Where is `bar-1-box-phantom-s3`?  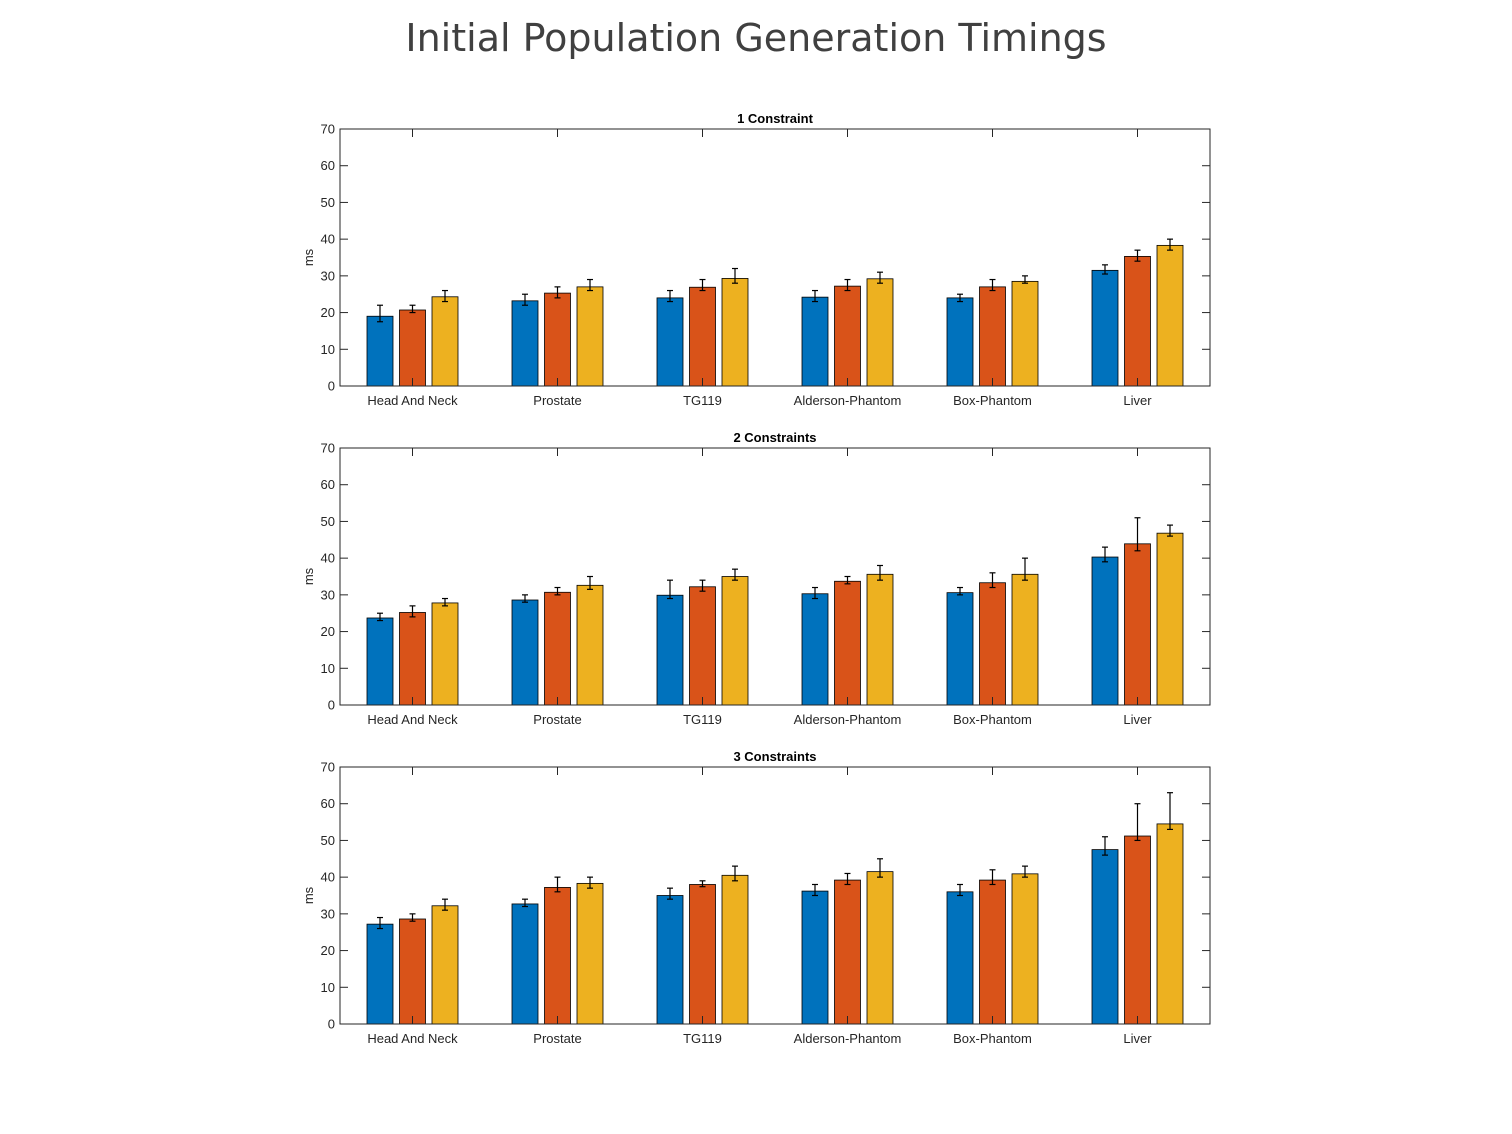 bar-1-box-phantom-s3 is located at coordinates (1025, 333).